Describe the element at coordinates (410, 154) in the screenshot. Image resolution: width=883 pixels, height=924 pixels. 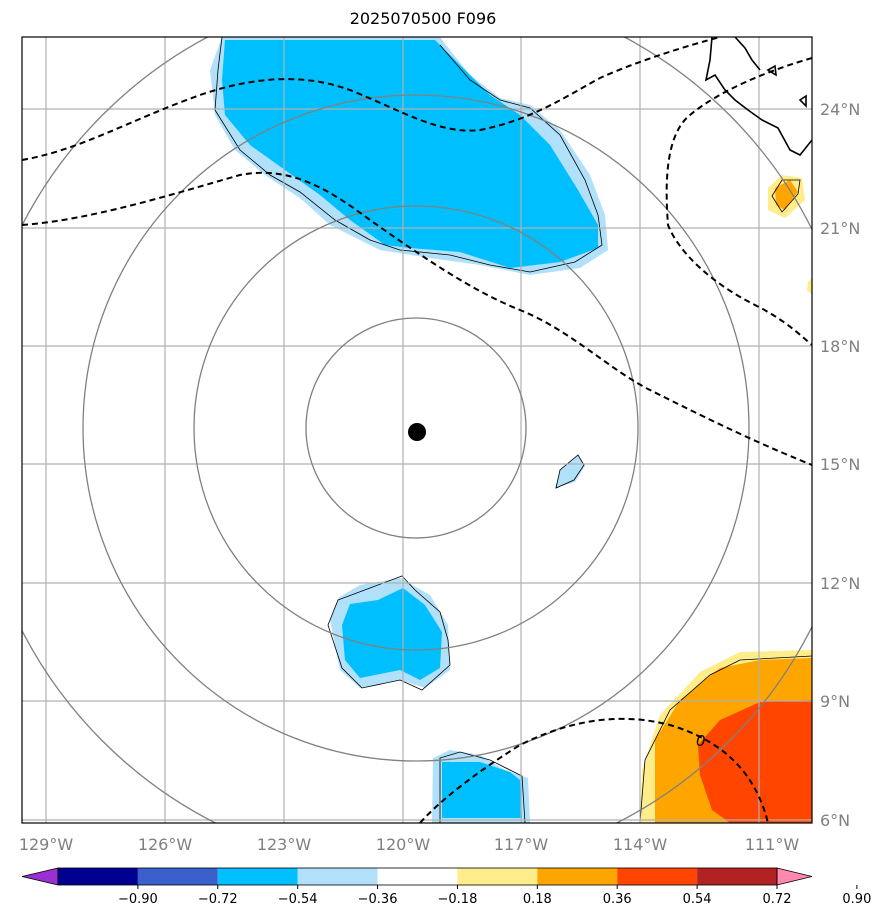
I see `negative-anomaly-north-inner` at that location.